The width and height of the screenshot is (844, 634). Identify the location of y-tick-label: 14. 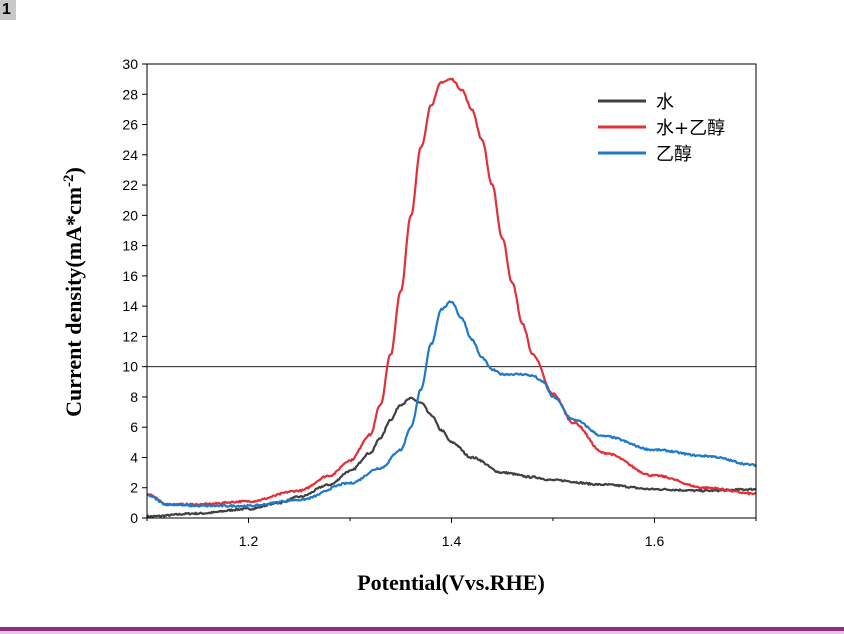
(130, 306).